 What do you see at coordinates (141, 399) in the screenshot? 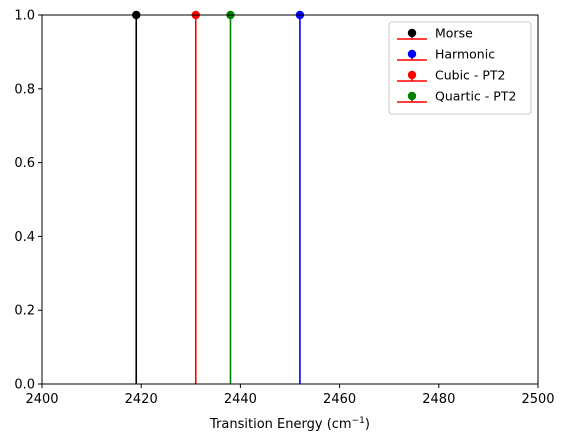
I see `x-tick-label: 2420` at bounding box center [141, 399].